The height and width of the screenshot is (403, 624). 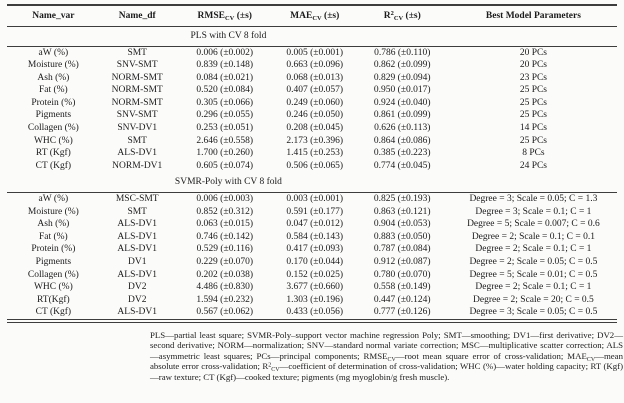 What do you see at coordinates (402, 249) in the screenshot?
I see `cell-r2-cv: 0.787 (±0.084)` at bounding box center [402, 249].